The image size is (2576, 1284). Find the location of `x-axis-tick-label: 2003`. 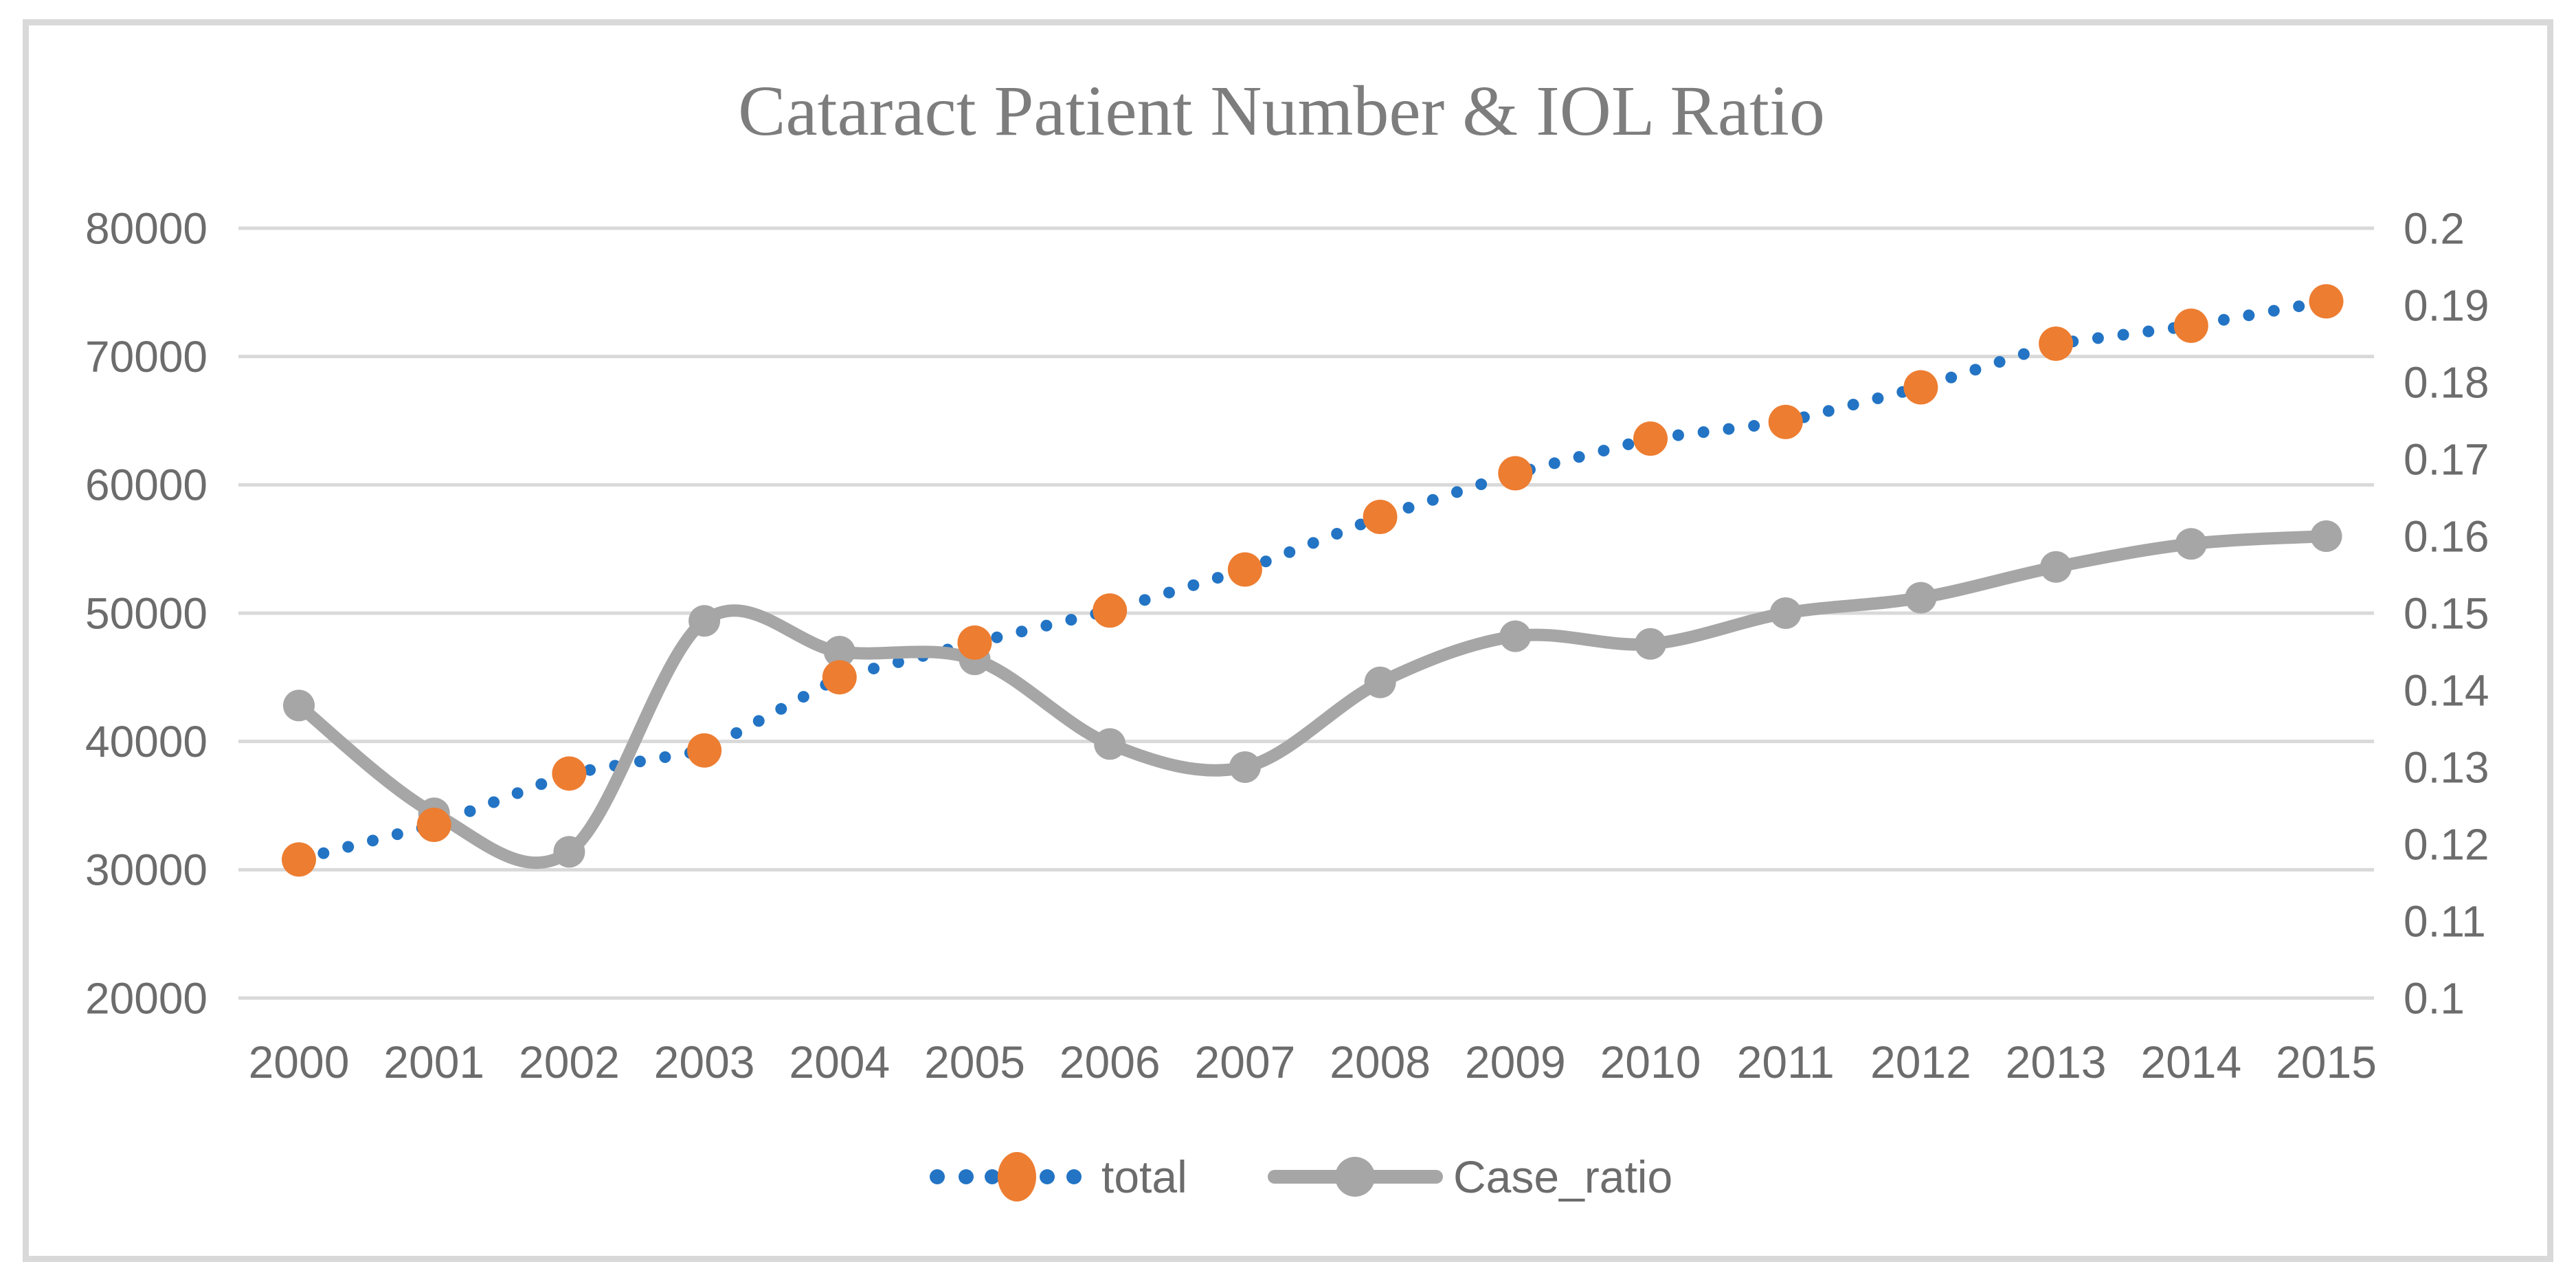

x-axis-tick-label: 2003 is located at coordinates (704, 1062).